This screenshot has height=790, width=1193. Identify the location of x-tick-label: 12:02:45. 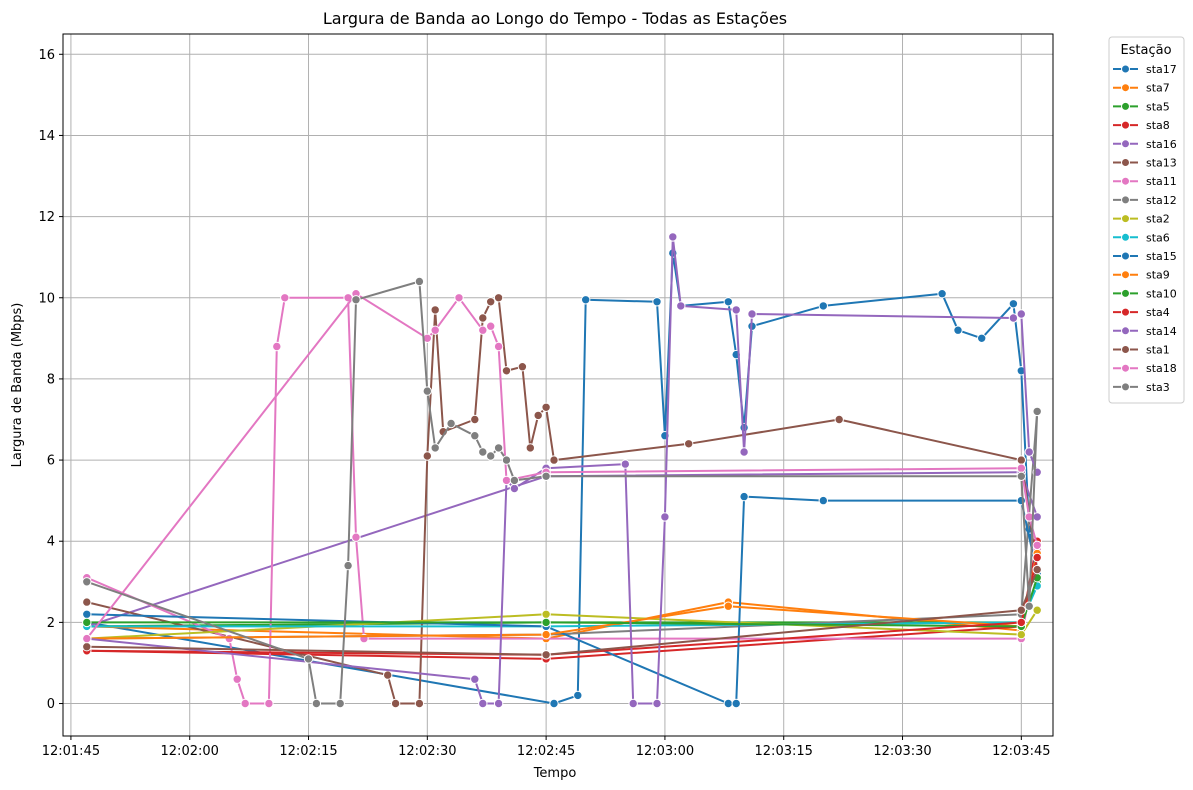
(546, 751).